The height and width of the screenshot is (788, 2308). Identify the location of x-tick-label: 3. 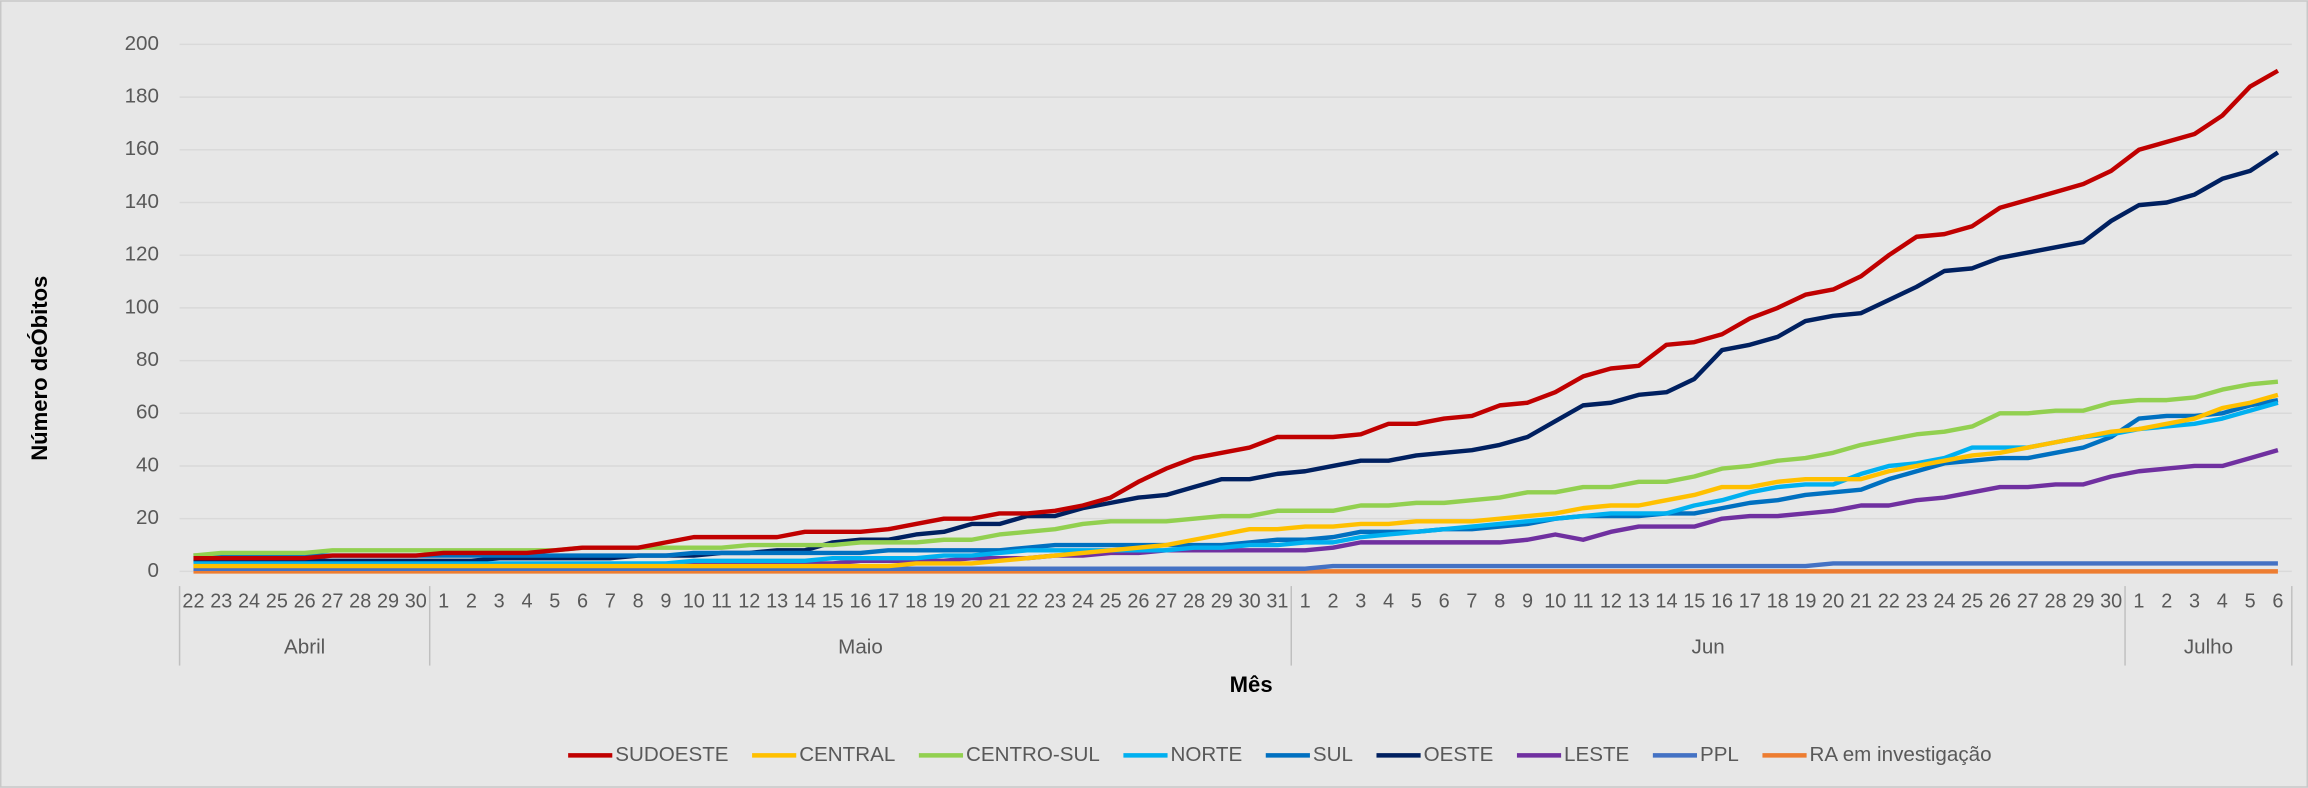
(2194, 602).